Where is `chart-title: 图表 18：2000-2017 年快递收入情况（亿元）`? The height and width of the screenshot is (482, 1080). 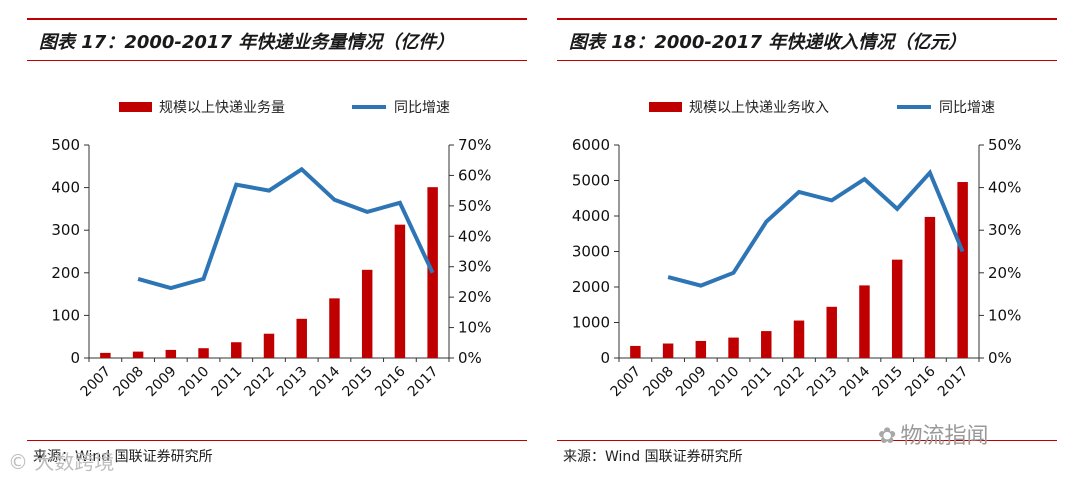
chart-title: 图表 18：2000-2017 年快递收入情况（亿元） is located at coordinates (768, 42).